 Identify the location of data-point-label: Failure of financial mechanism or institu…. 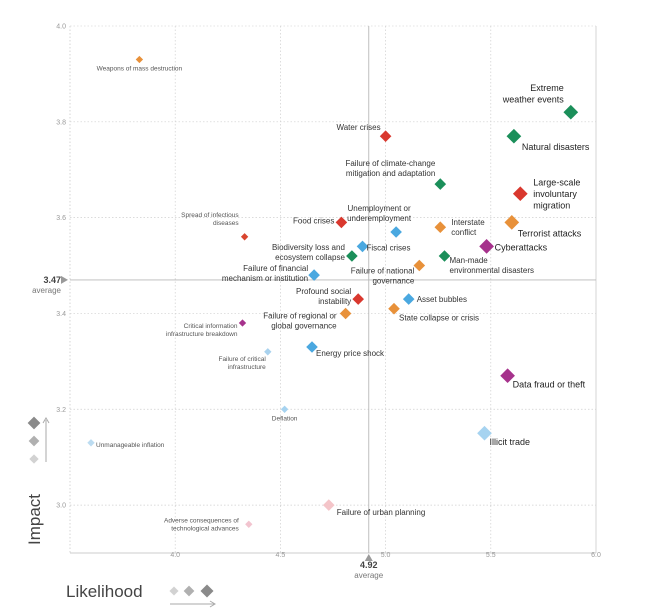
(265, 273).